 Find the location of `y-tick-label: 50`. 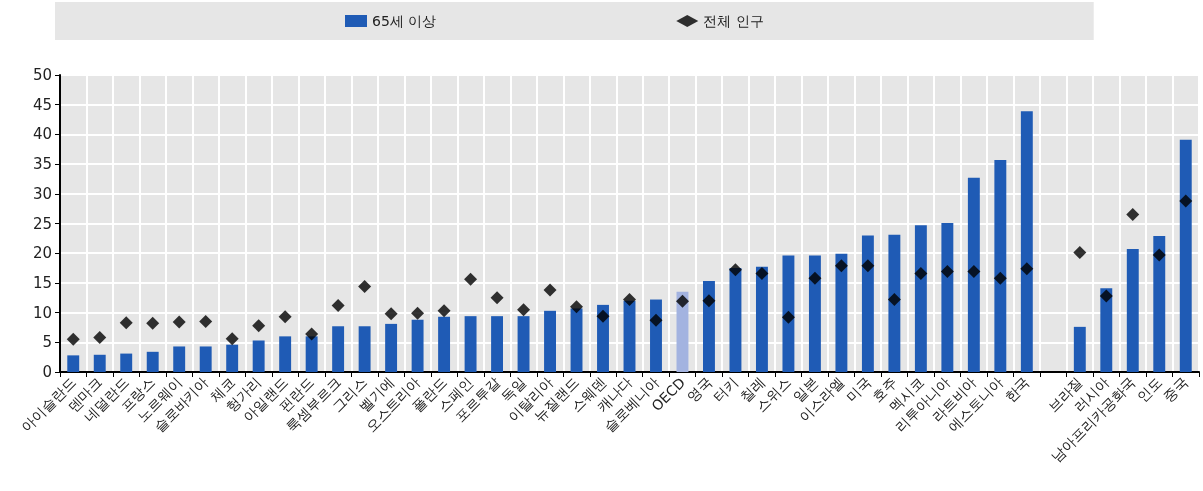

y-tick-label: 50 is located at coordinates (42, 75).